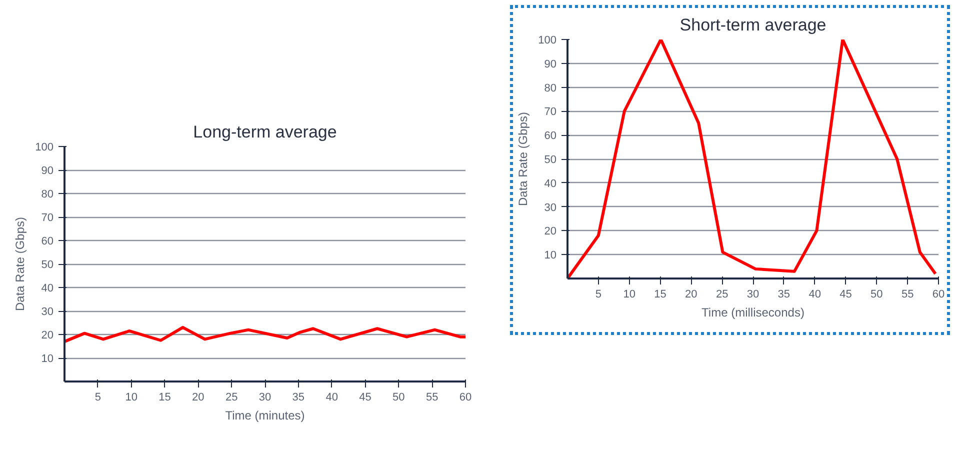 The image size is (961, 451). I want to click on chart-title: Short-term average, so click(753, 25).